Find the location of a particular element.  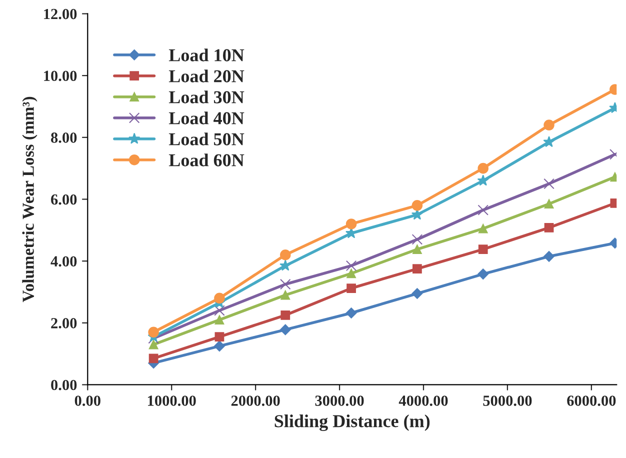

x-tick-label: 4000.00 is located at coordinates (423, 401).